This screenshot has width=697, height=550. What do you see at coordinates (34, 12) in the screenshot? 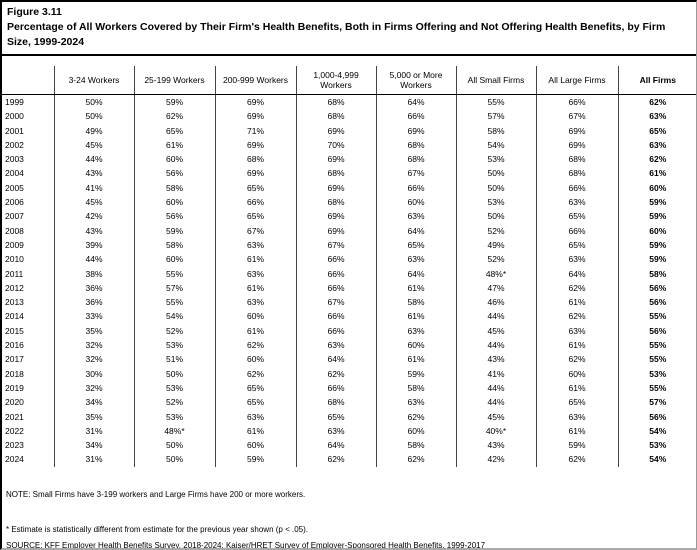
I see `figure-label: Figure 3.11` at bounding box center [34, 12].